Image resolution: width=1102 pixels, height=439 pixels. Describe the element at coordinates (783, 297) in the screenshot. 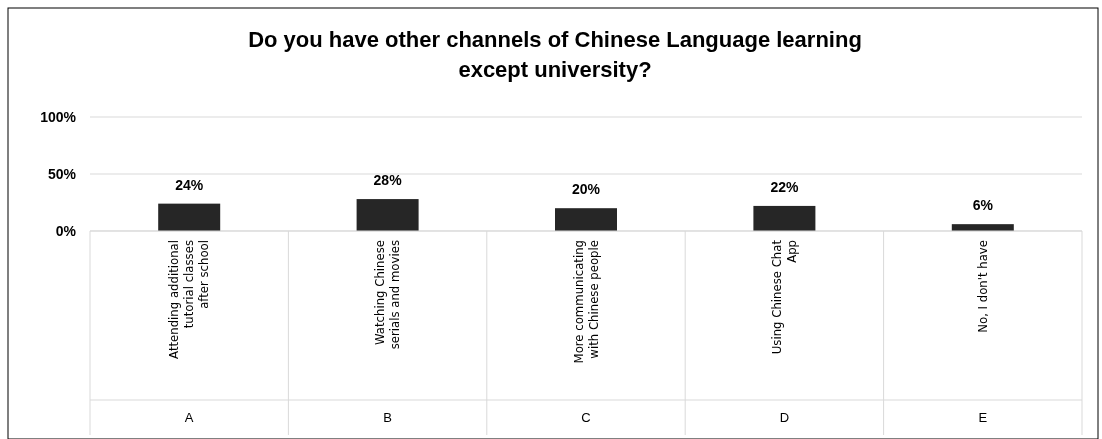

I see `x-tick-label: Using Chinese Chat App` at that location.